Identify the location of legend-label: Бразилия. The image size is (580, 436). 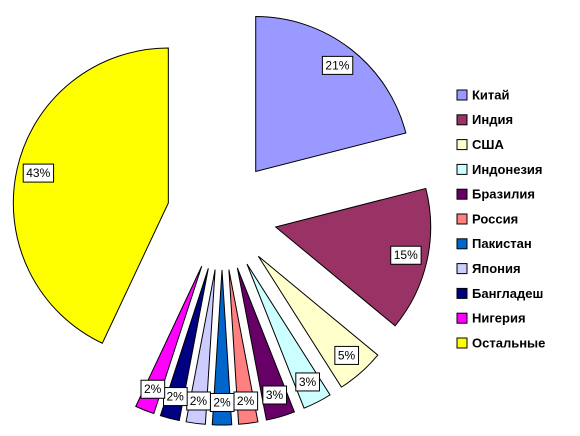
(503, 194).